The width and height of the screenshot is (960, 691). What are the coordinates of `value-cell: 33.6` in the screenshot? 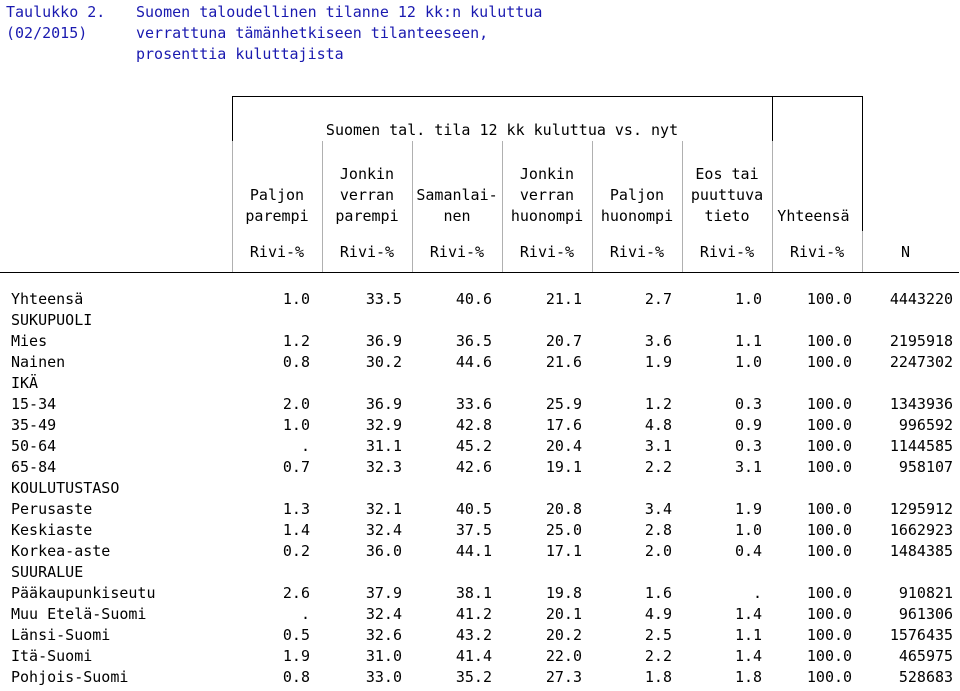 It's located at (473, 404).